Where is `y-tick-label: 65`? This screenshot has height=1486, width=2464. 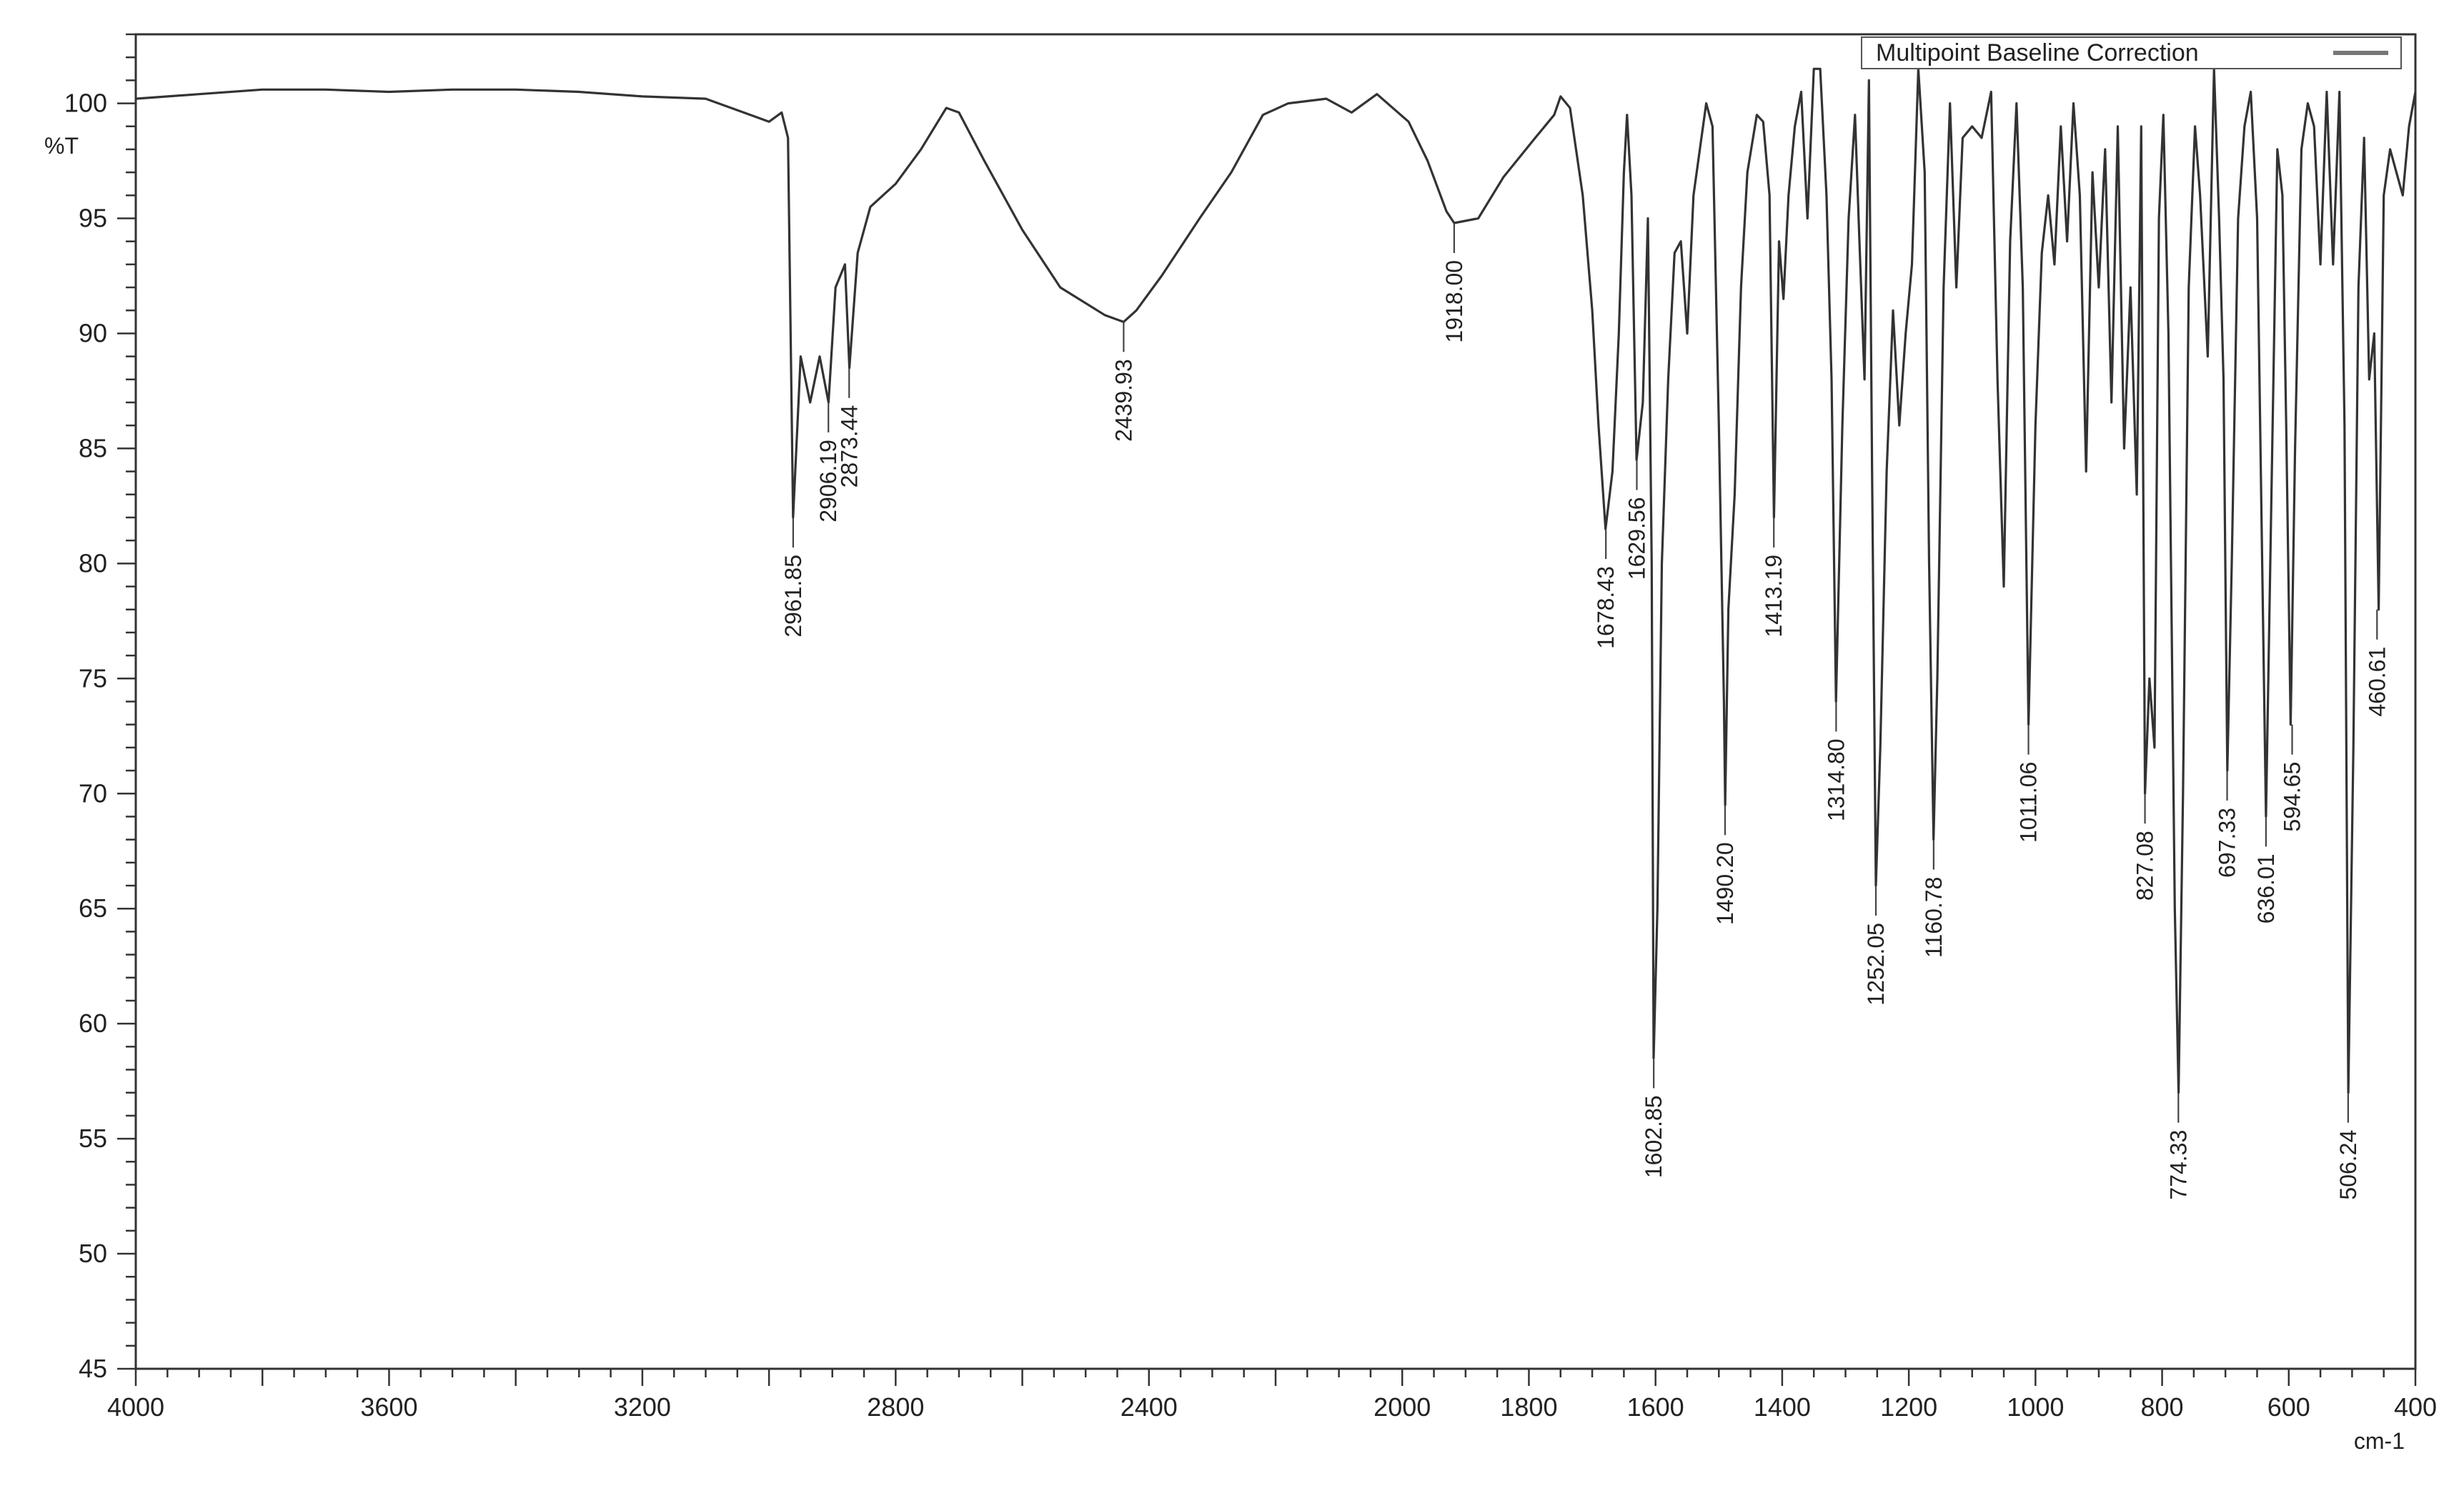 y-tick-label: 65 is located at coordinates (93, 908).